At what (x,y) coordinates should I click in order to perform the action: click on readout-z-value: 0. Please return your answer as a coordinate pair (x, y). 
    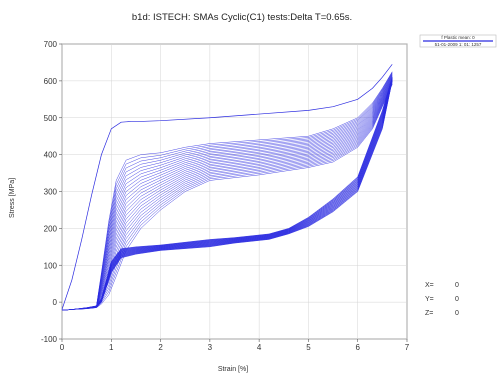
    Looking at the image, I should click on (457, 313).